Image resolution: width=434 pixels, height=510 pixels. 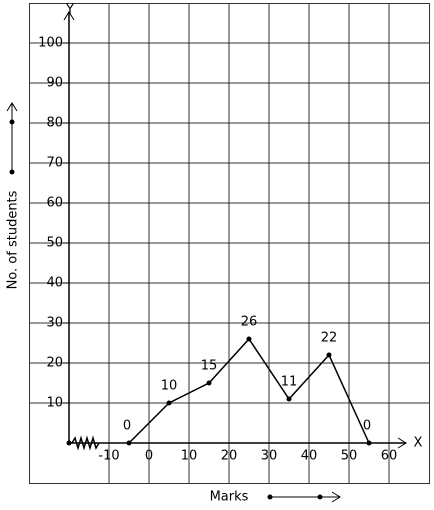 I want to click on x-tick-label: 30, so click(x=269, y=456).